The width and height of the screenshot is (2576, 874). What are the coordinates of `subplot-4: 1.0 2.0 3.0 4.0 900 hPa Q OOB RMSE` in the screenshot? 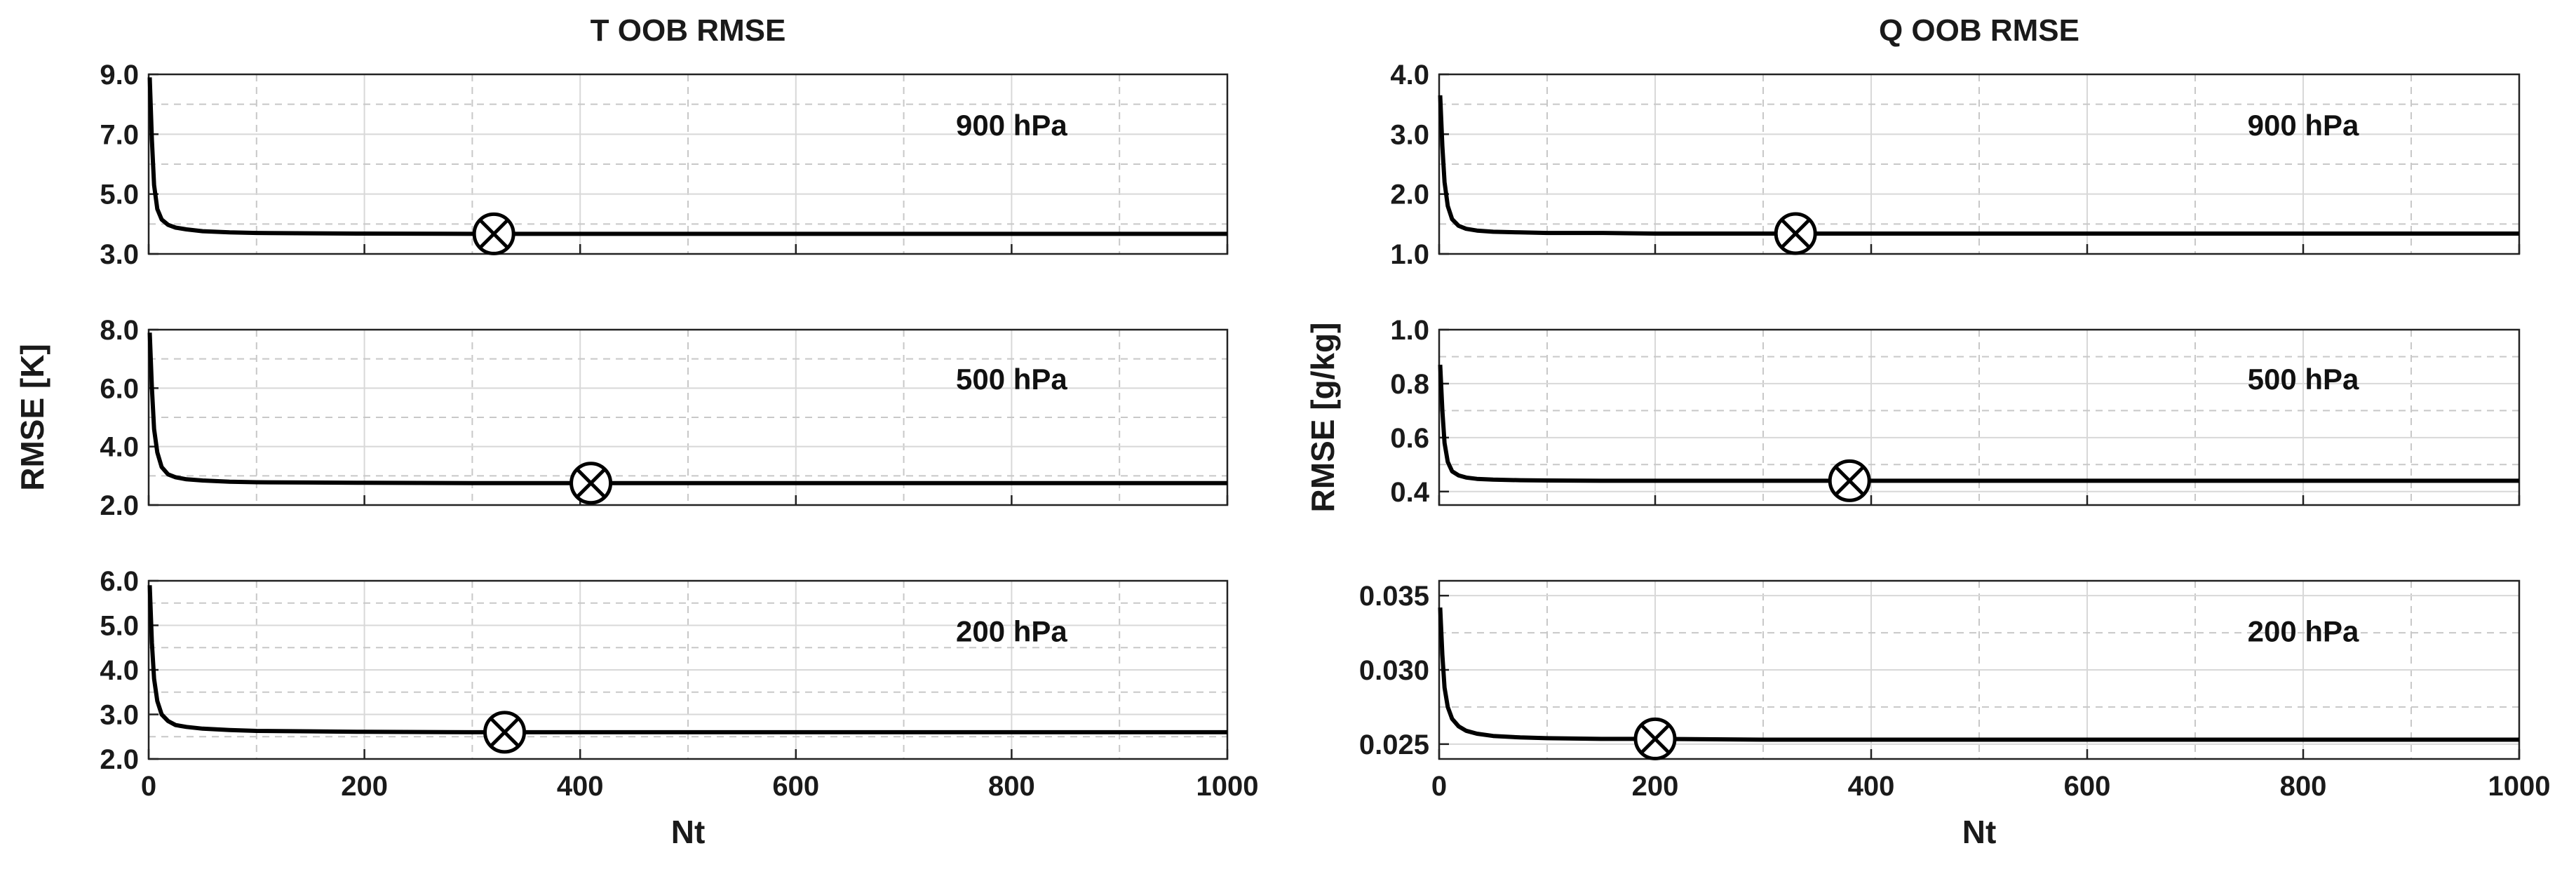 It's located at (1955, 141).